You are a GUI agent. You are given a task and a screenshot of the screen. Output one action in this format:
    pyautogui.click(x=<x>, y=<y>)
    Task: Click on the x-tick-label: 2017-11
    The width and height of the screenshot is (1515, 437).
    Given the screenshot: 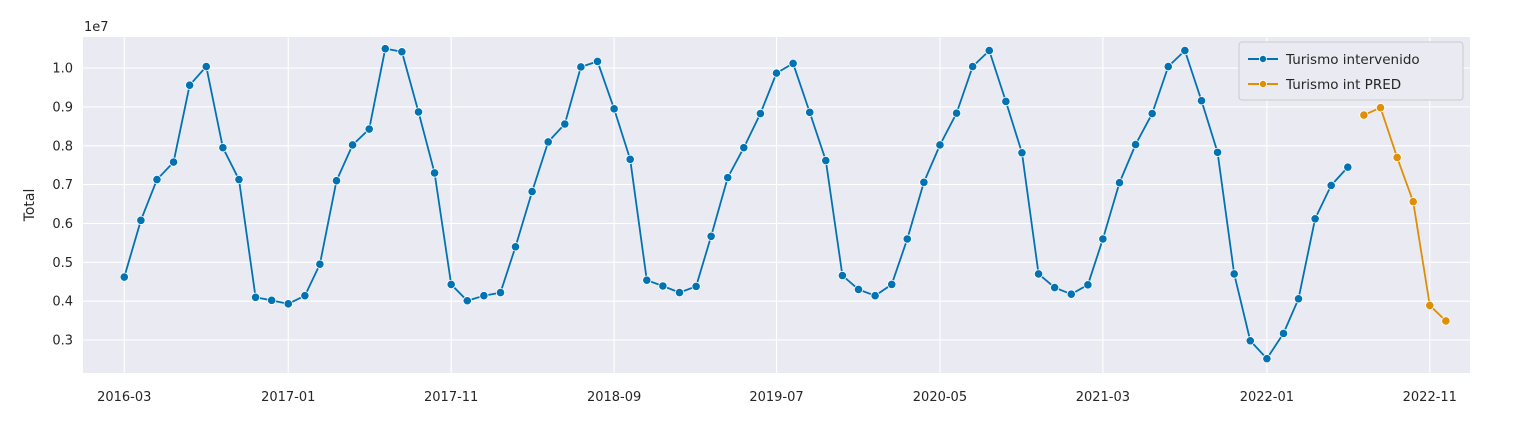 What is the action you would take?
    pyautogui.click(x=451, y=397)
    